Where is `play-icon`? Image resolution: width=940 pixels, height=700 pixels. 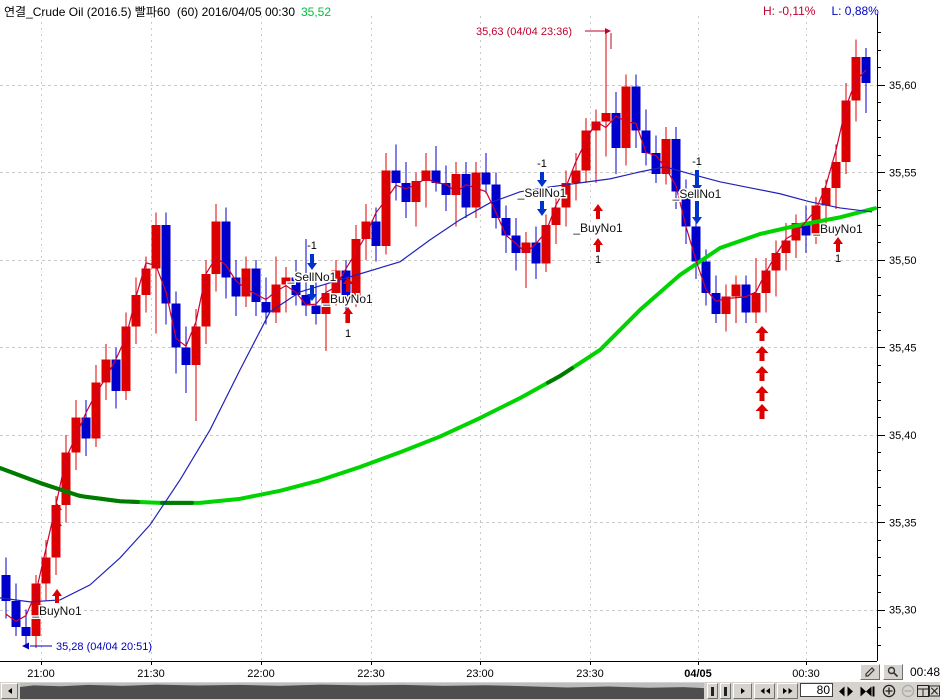
play-icon is located at coordinates (742, 691).